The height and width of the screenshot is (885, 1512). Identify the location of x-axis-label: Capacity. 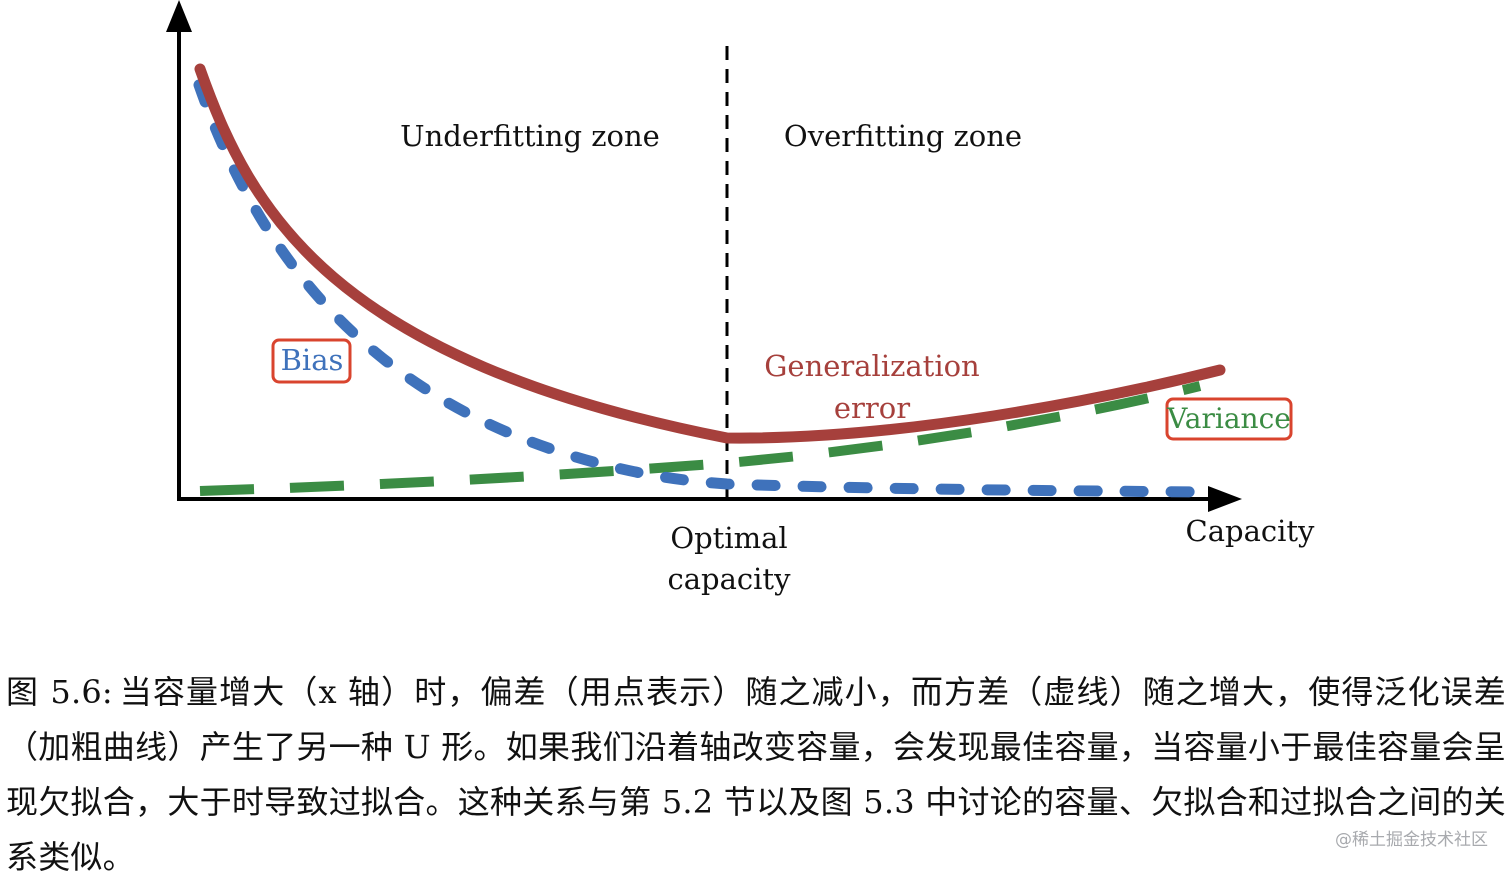
(1251, 531).